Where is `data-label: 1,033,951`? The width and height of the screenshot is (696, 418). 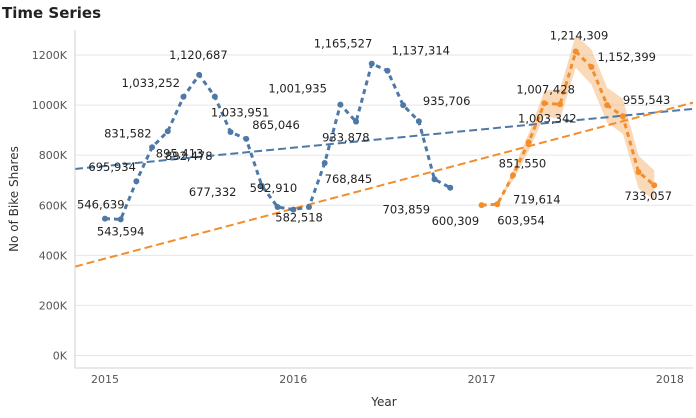 data-label: 1,033,951 is located at coordinates (240, 113).